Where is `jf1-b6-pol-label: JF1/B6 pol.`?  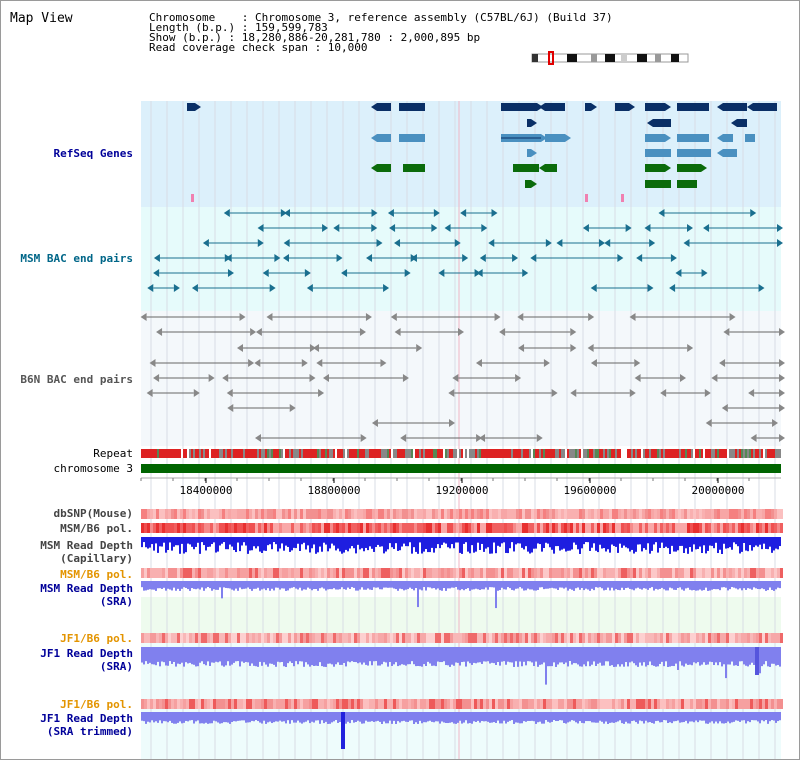
jf1-b6-pol-label: JF1/B6 pol. is located at coordinates (96, 638).